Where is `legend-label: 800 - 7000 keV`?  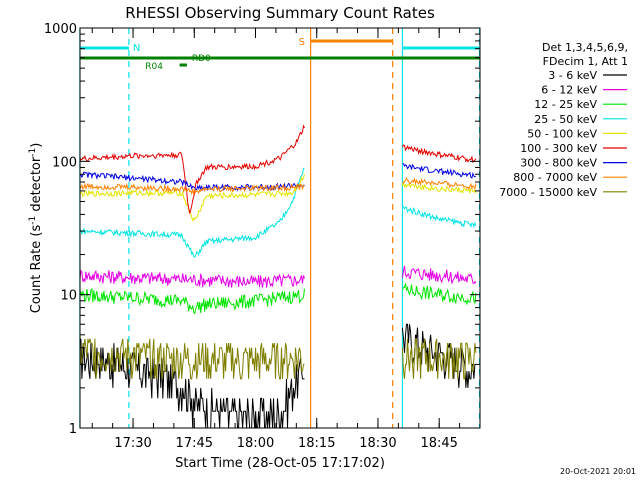
legend-label: 800 - 7000 keV is located at coordinates (555, 177).